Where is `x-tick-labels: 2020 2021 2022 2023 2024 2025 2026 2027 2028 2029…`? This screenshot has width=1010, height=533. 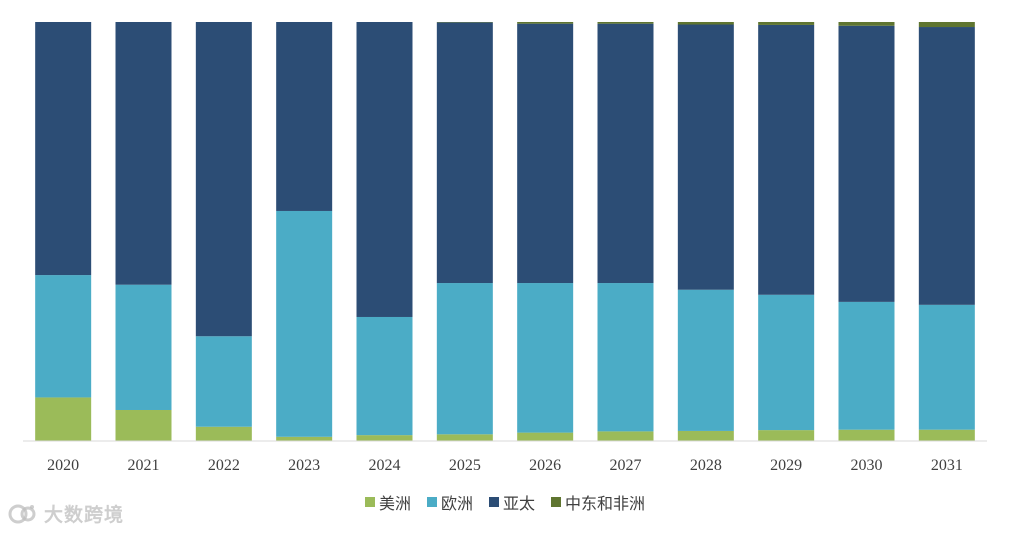
x-tick-labels: 2020 2021 2022 2023 2024 2025 2026 2027 2028 2029… is located at coordinates (505, 465).